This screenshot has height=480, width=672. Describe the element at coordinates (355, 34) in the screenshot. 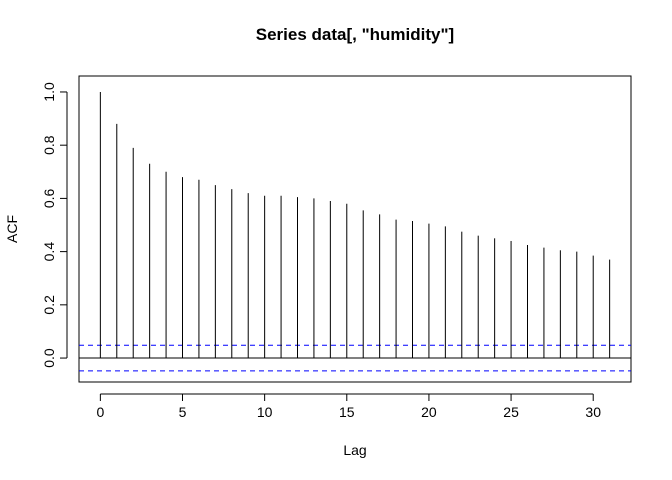

I see `chart-title: Series data[, "humidity"]` at that location.